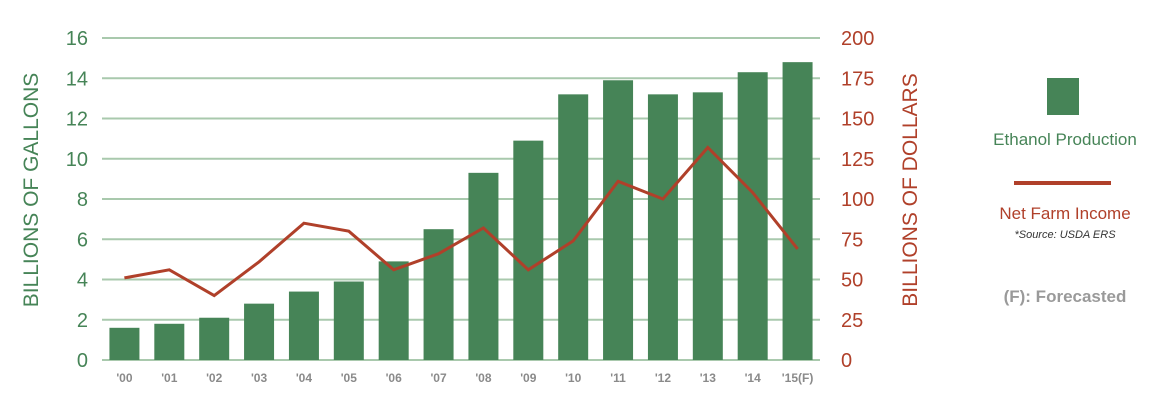 The height and width of the screenshot is (404, 1172). Describe the element at coordinates (124, 378) in the screenshot. I see `x-axis-tick-label: '00` at that location.